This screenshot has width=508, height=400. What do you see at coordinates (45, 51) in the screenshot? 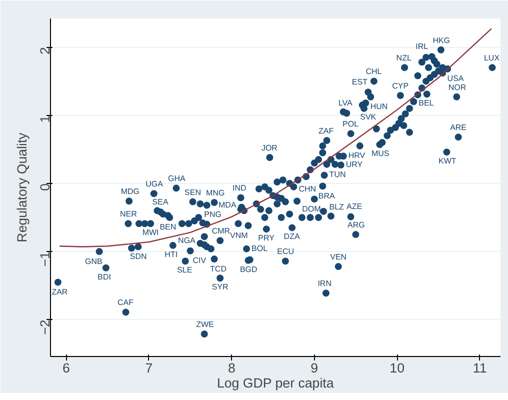
I see `y-tick-label: 2` at bounding box center [45, 51].